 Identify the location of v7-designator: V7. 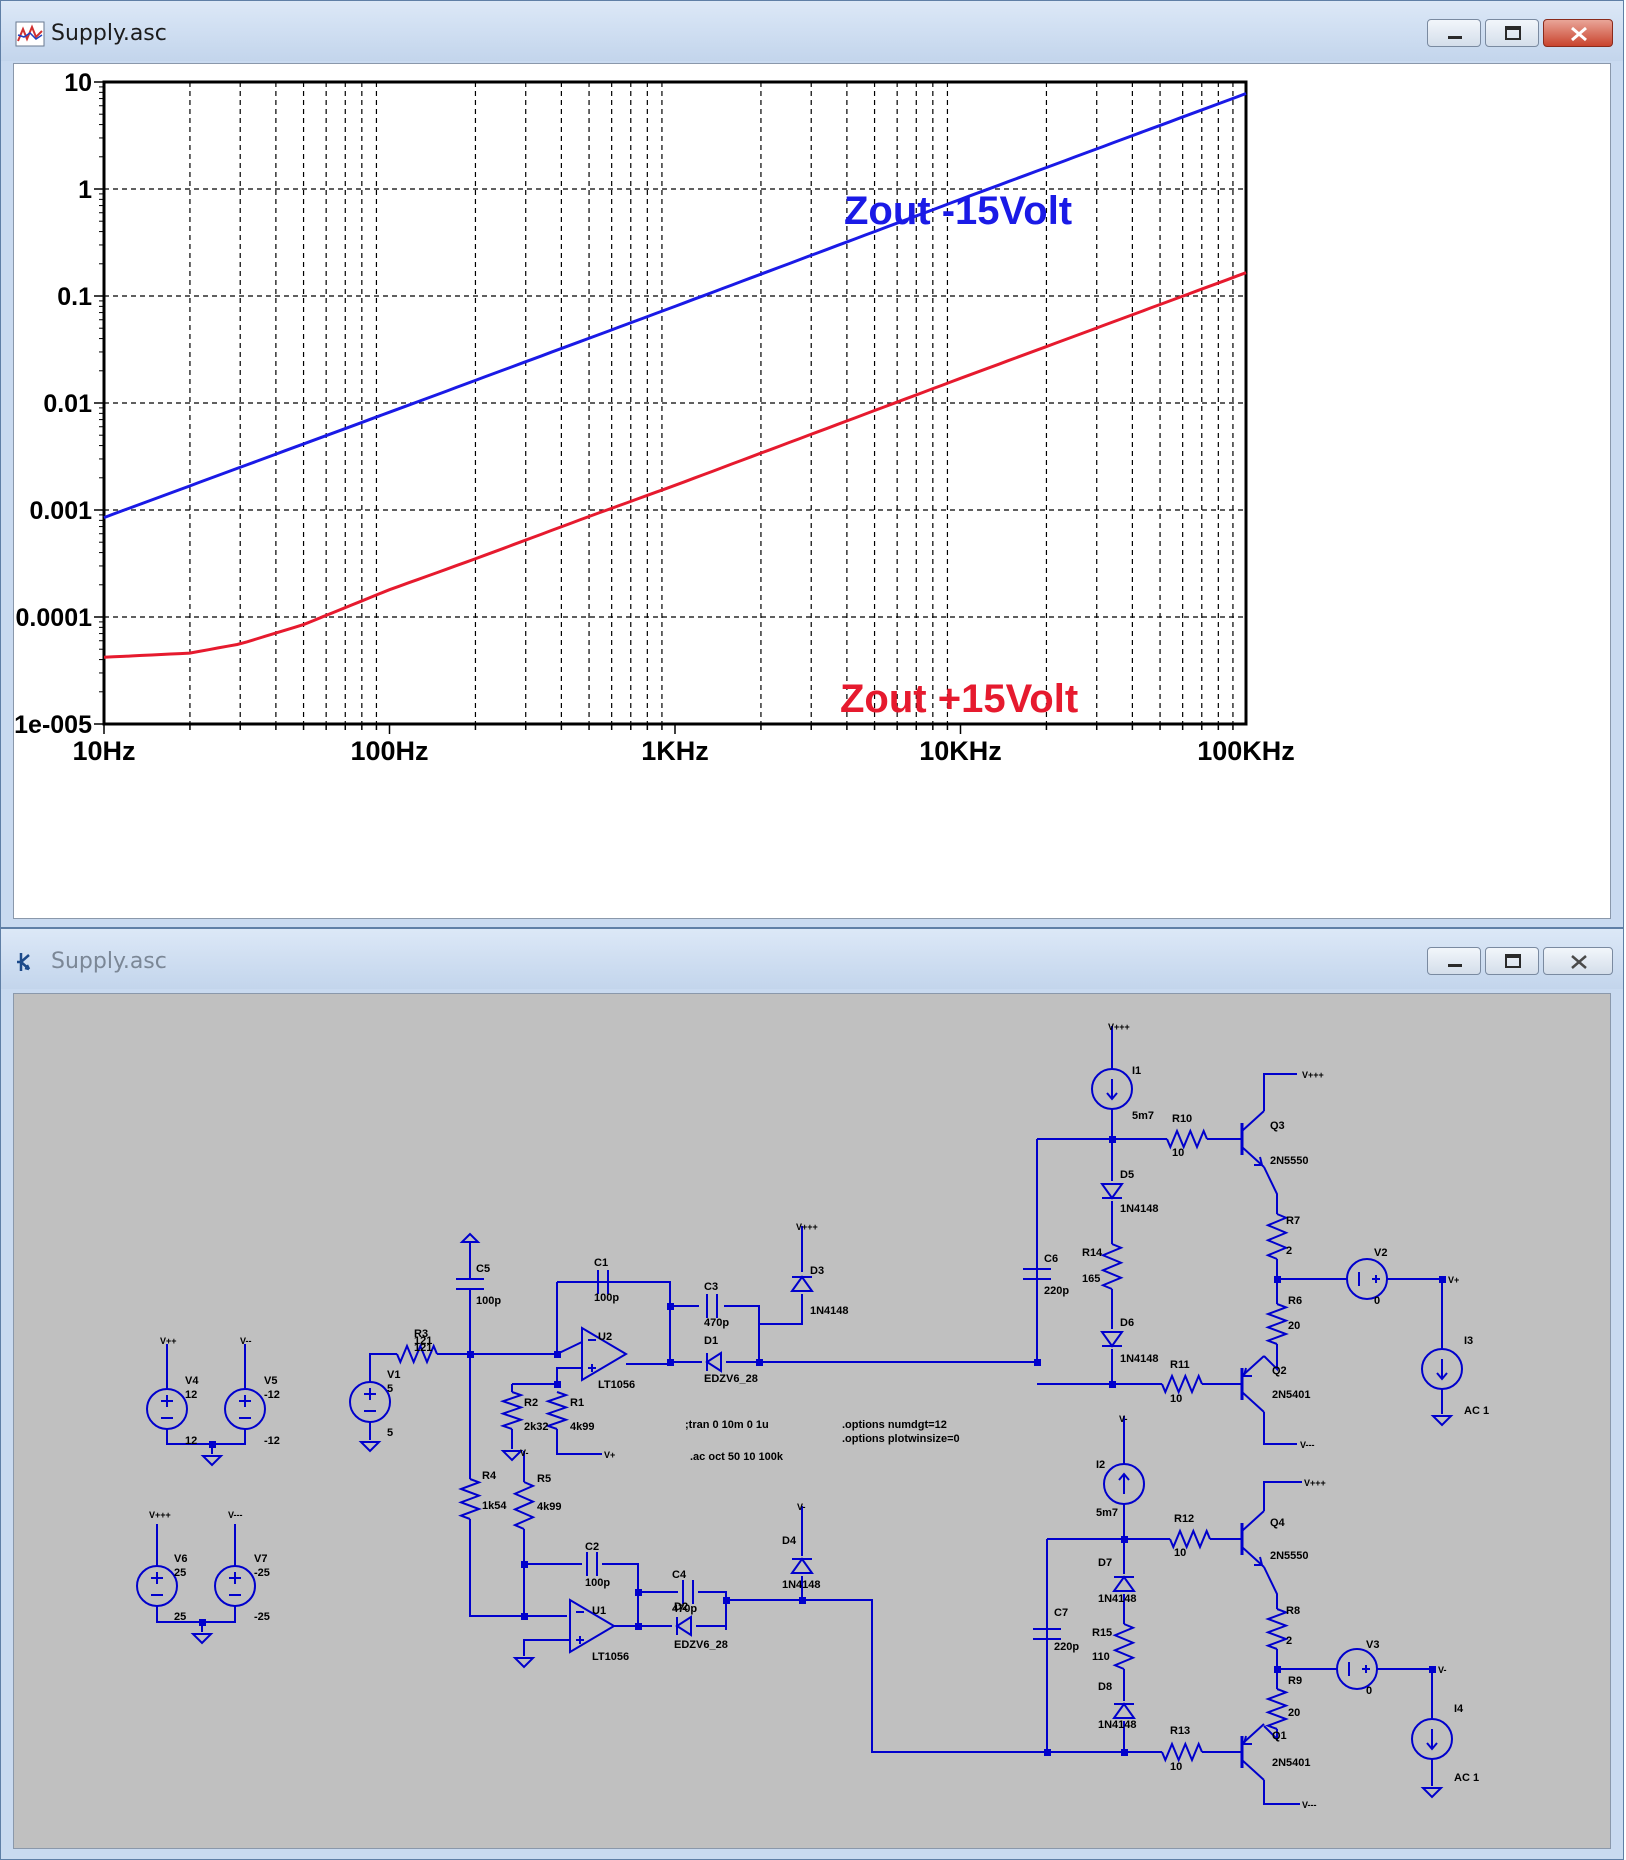
(260, 1559).